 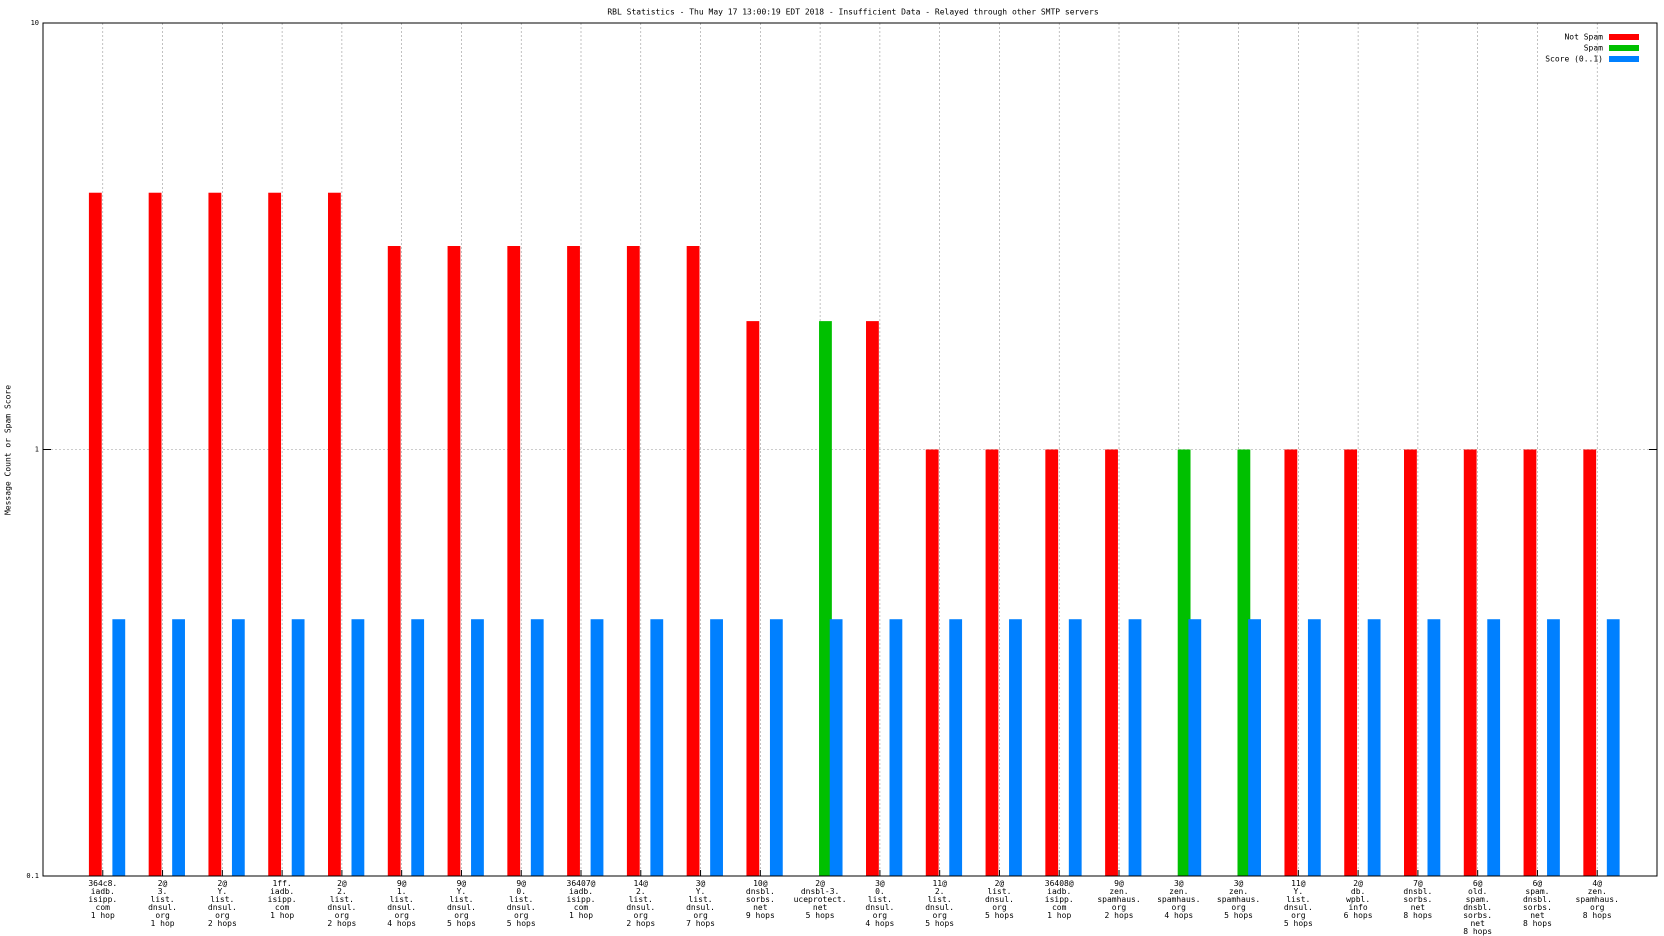 I want to click on x-tick-label: 36408@ iadb. isipp. com 1 hop, so click(x=1059, y=899).